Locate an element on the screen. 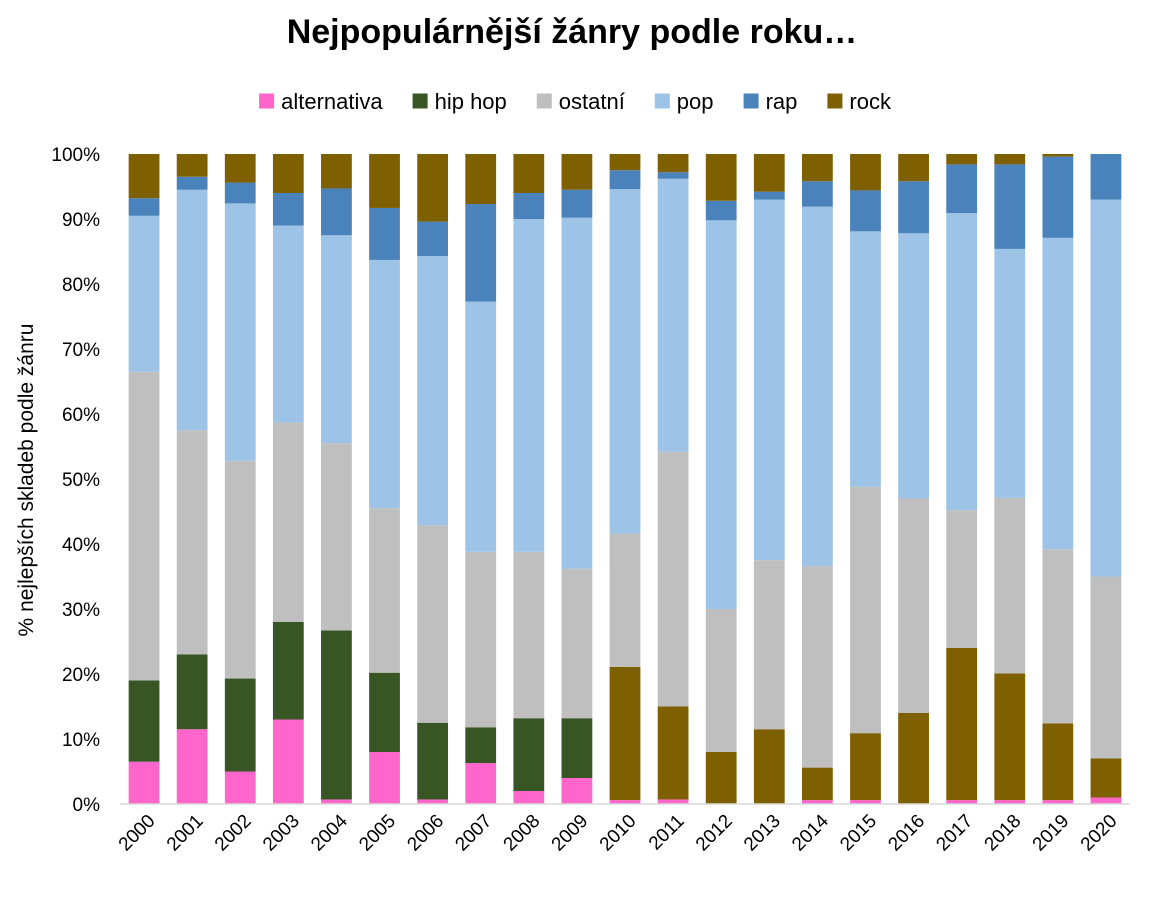  bar-segment-rap-2005 is located at coordinates (384, 233).